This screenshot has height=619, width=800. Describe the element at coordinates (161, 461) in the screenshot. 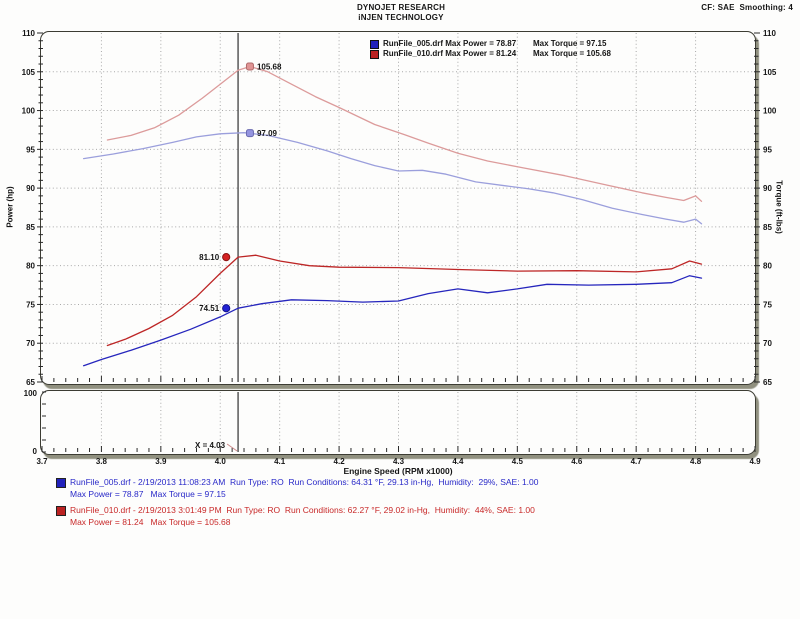

I see `x-tick-label: 3.9` at that location.